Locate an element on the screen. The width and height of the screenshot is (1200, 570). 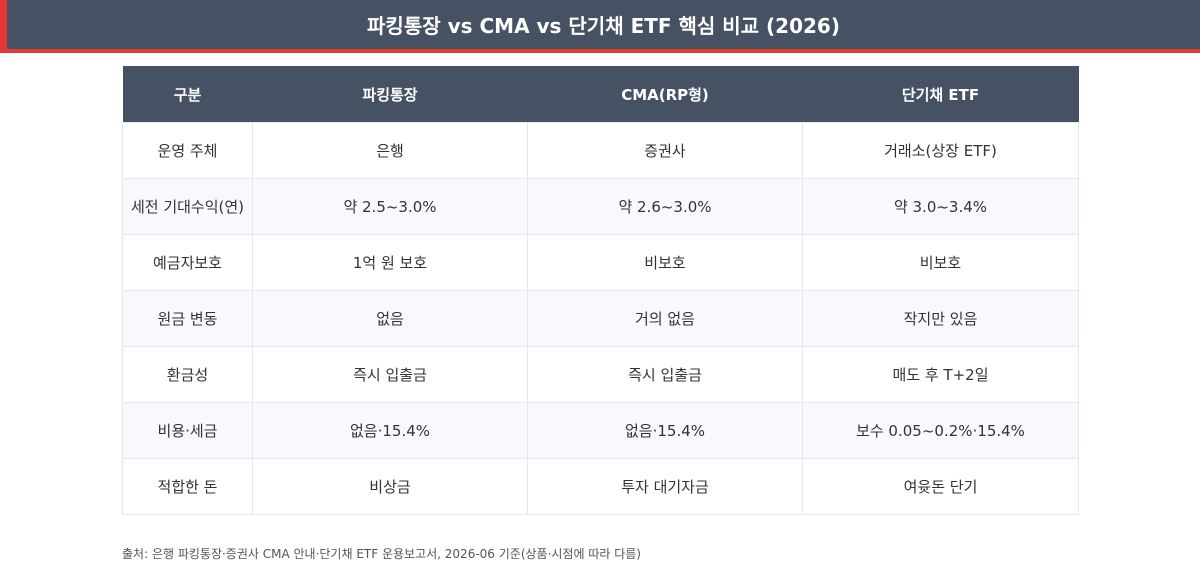
table-row: 운영 주체 은행 증권사 거래소(상장 ETF) is located at coordinates (600, 150).